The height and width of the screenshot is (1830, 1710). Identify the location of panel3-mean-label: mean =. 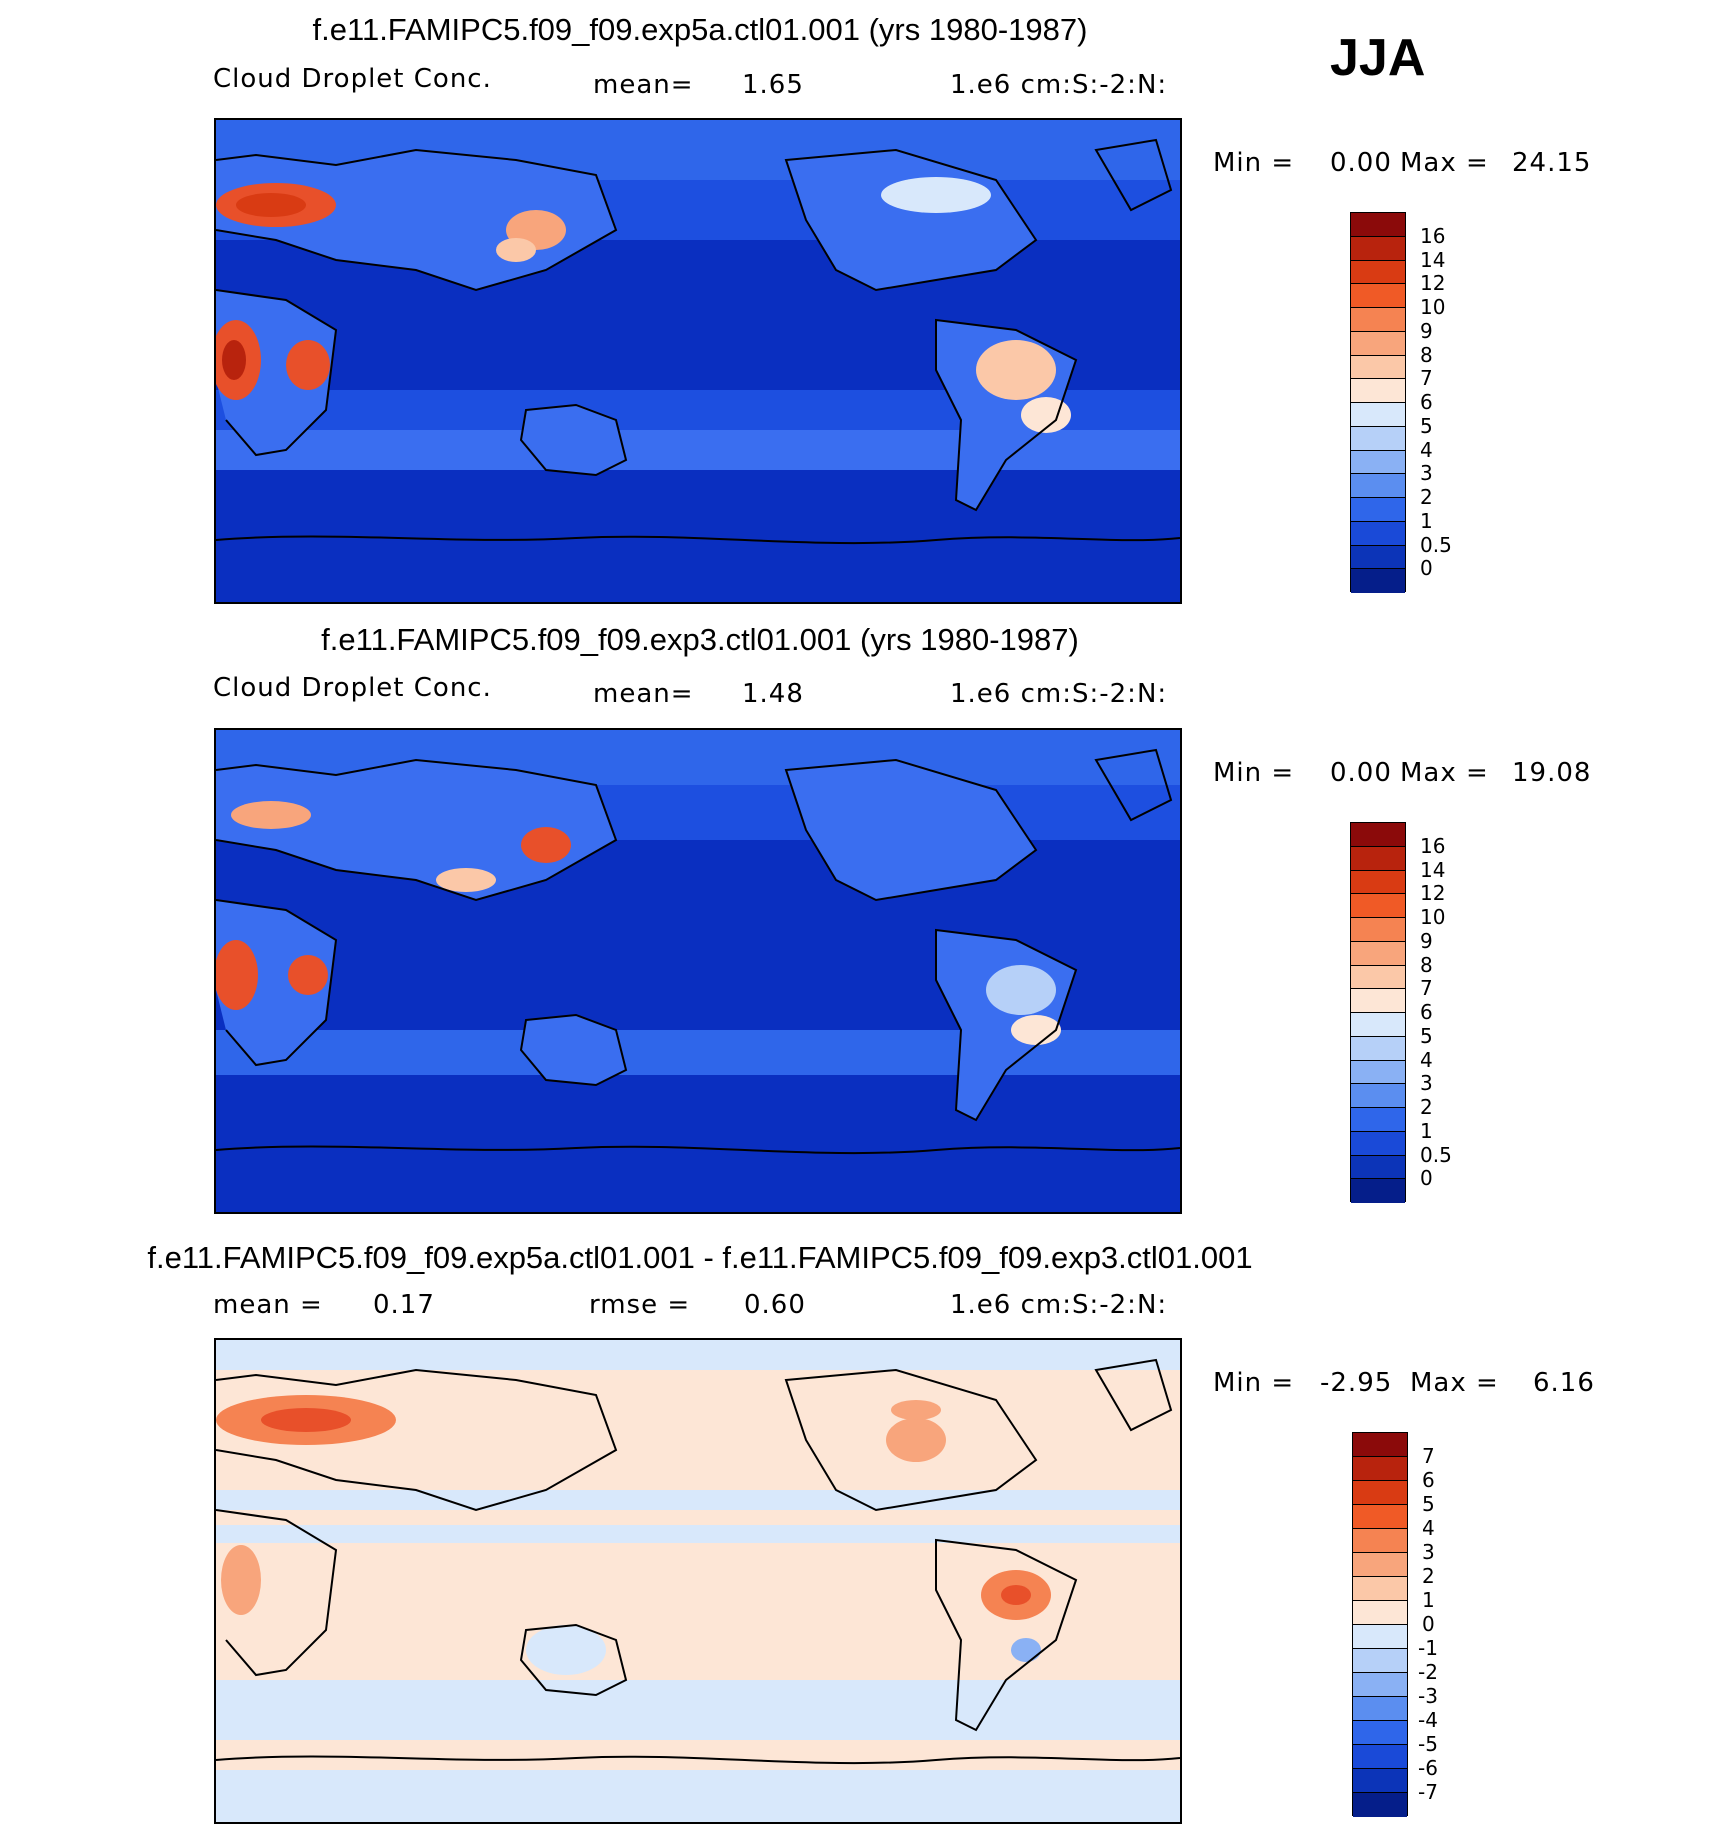
(268, 1305).